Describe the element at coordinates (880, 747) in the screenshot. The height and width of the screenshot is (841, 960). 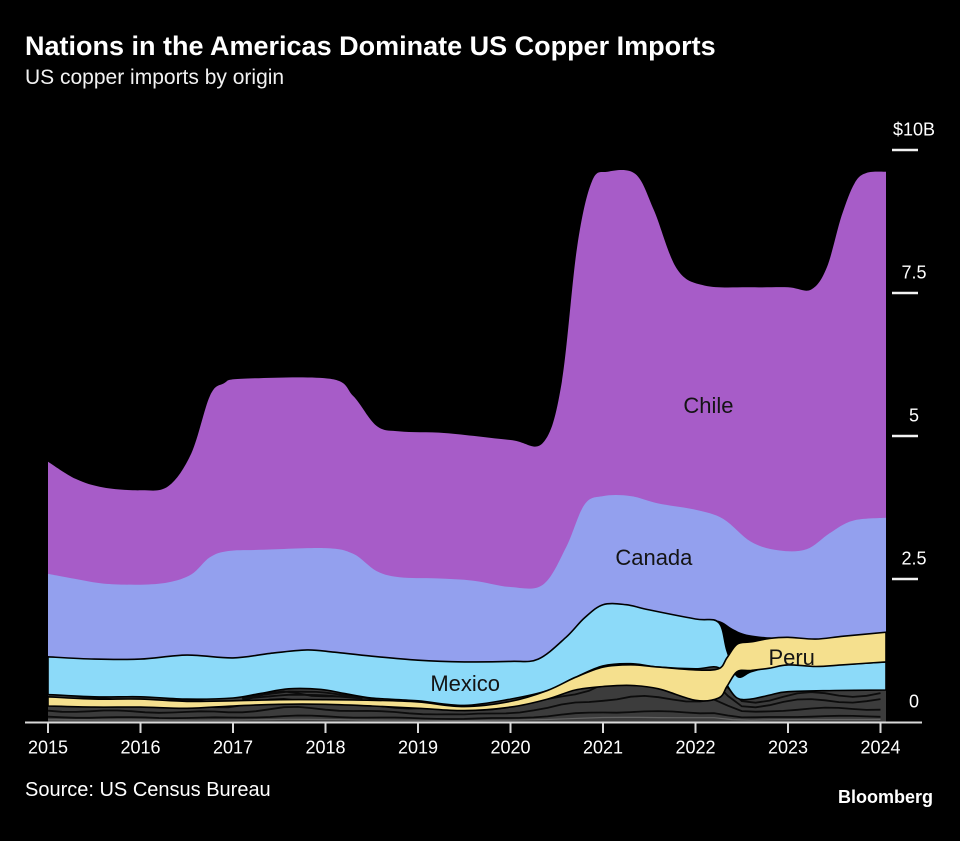
I see `x-axis-label: 2024` at that location.